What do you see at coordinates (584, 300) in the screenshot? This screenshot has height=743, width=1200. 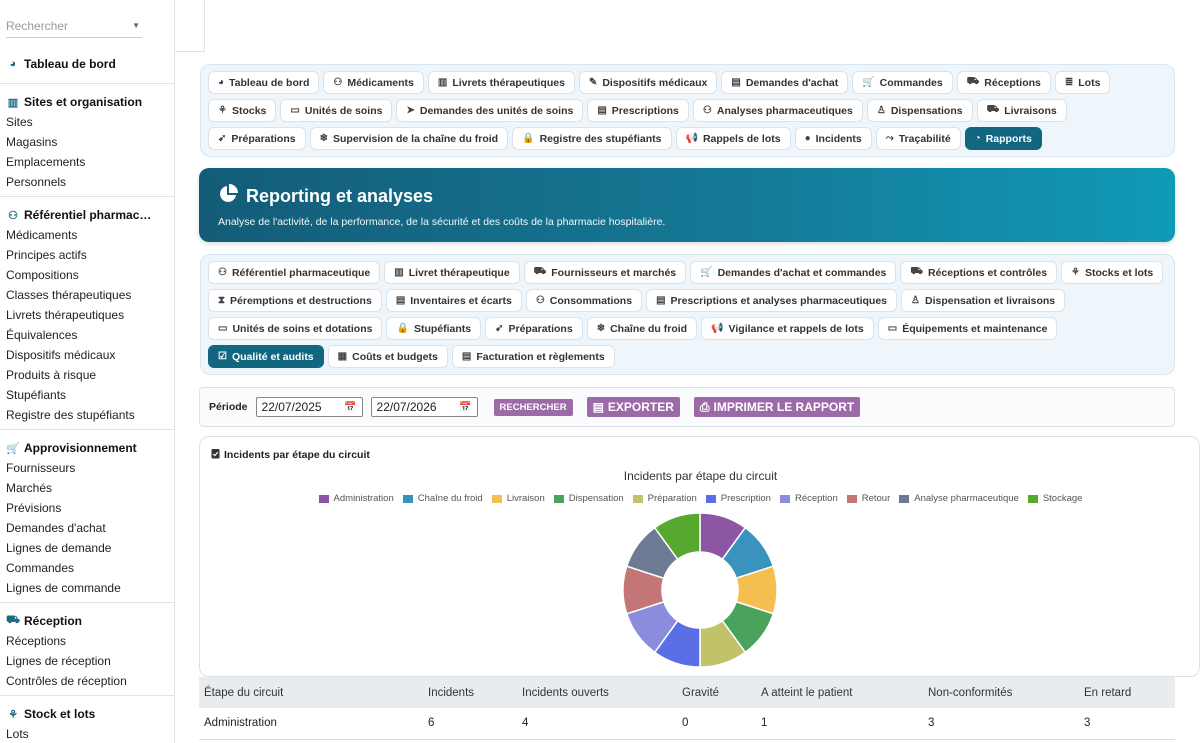 I see `report-tab-consommations: ⚇ Consommations` at bounding box center [584, 300].